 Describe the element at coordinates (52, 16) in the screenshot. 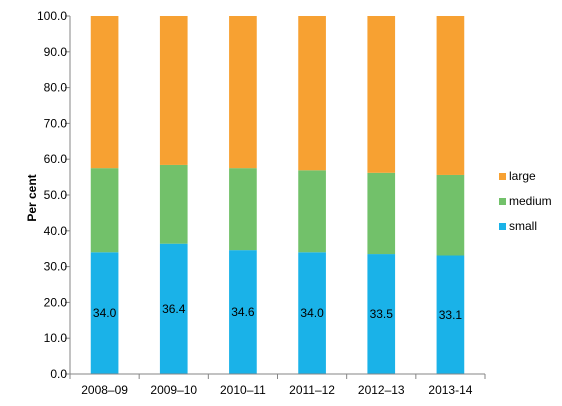

I see `y-tick-label: 100.0` at that location.